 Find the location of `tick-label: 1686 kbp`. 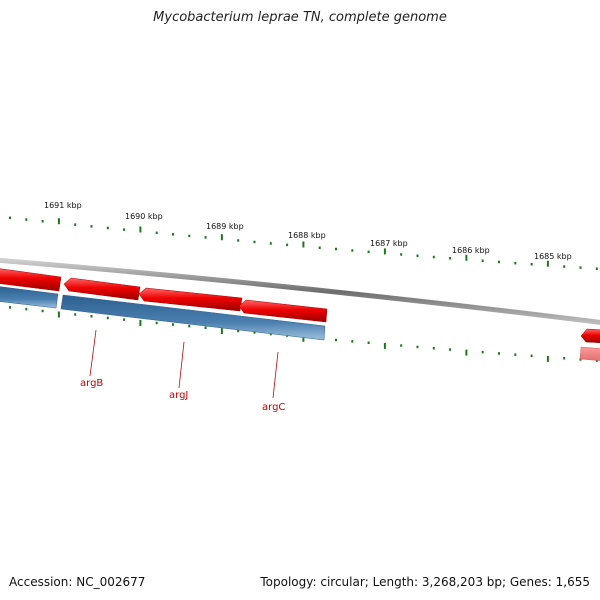

tick-label: 1686 kbp is located at coordinates (471, 250).